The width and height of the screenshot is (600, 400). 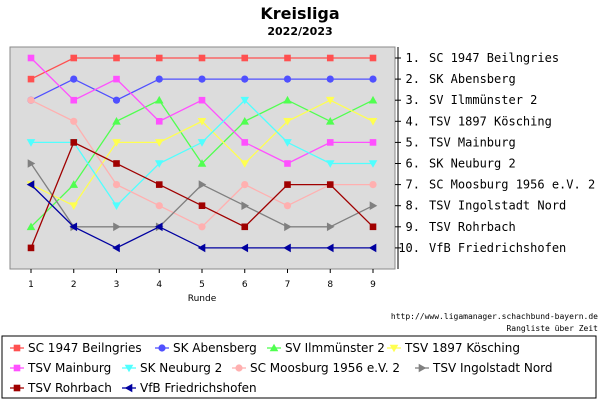 I want to click on series-sc-1947-beilngries, so click(x=202, y=68).